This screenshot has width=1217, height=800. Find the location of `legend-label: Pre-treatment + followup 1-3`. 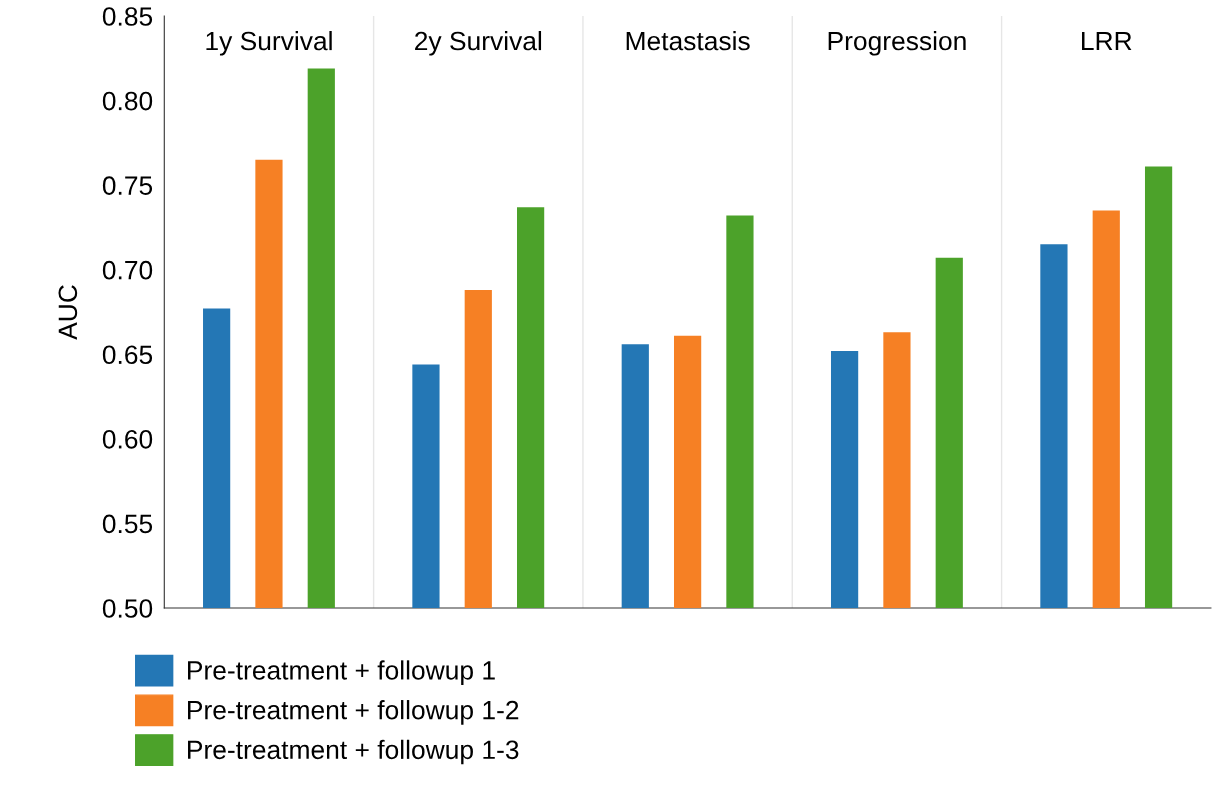

legend-label: Pre-treatment + followup 1-3 is located at coordinates (353, 752).